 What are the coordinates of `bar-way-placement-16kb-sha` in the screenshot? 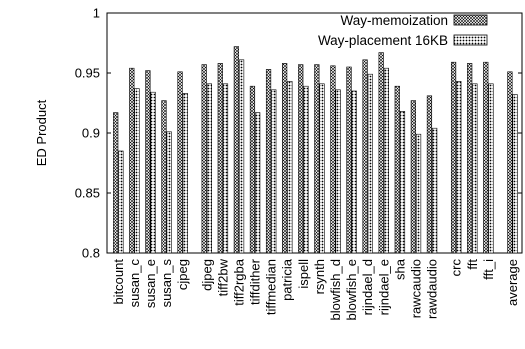 It's located at (402, 182).